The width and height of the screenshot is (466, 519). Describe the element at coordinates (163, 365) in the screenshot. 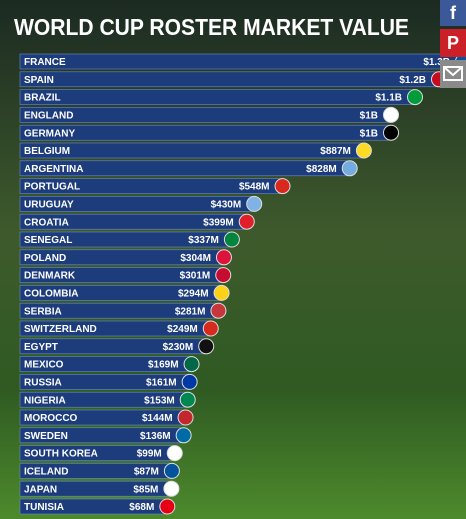

I see `value-label: $169M` at that location.